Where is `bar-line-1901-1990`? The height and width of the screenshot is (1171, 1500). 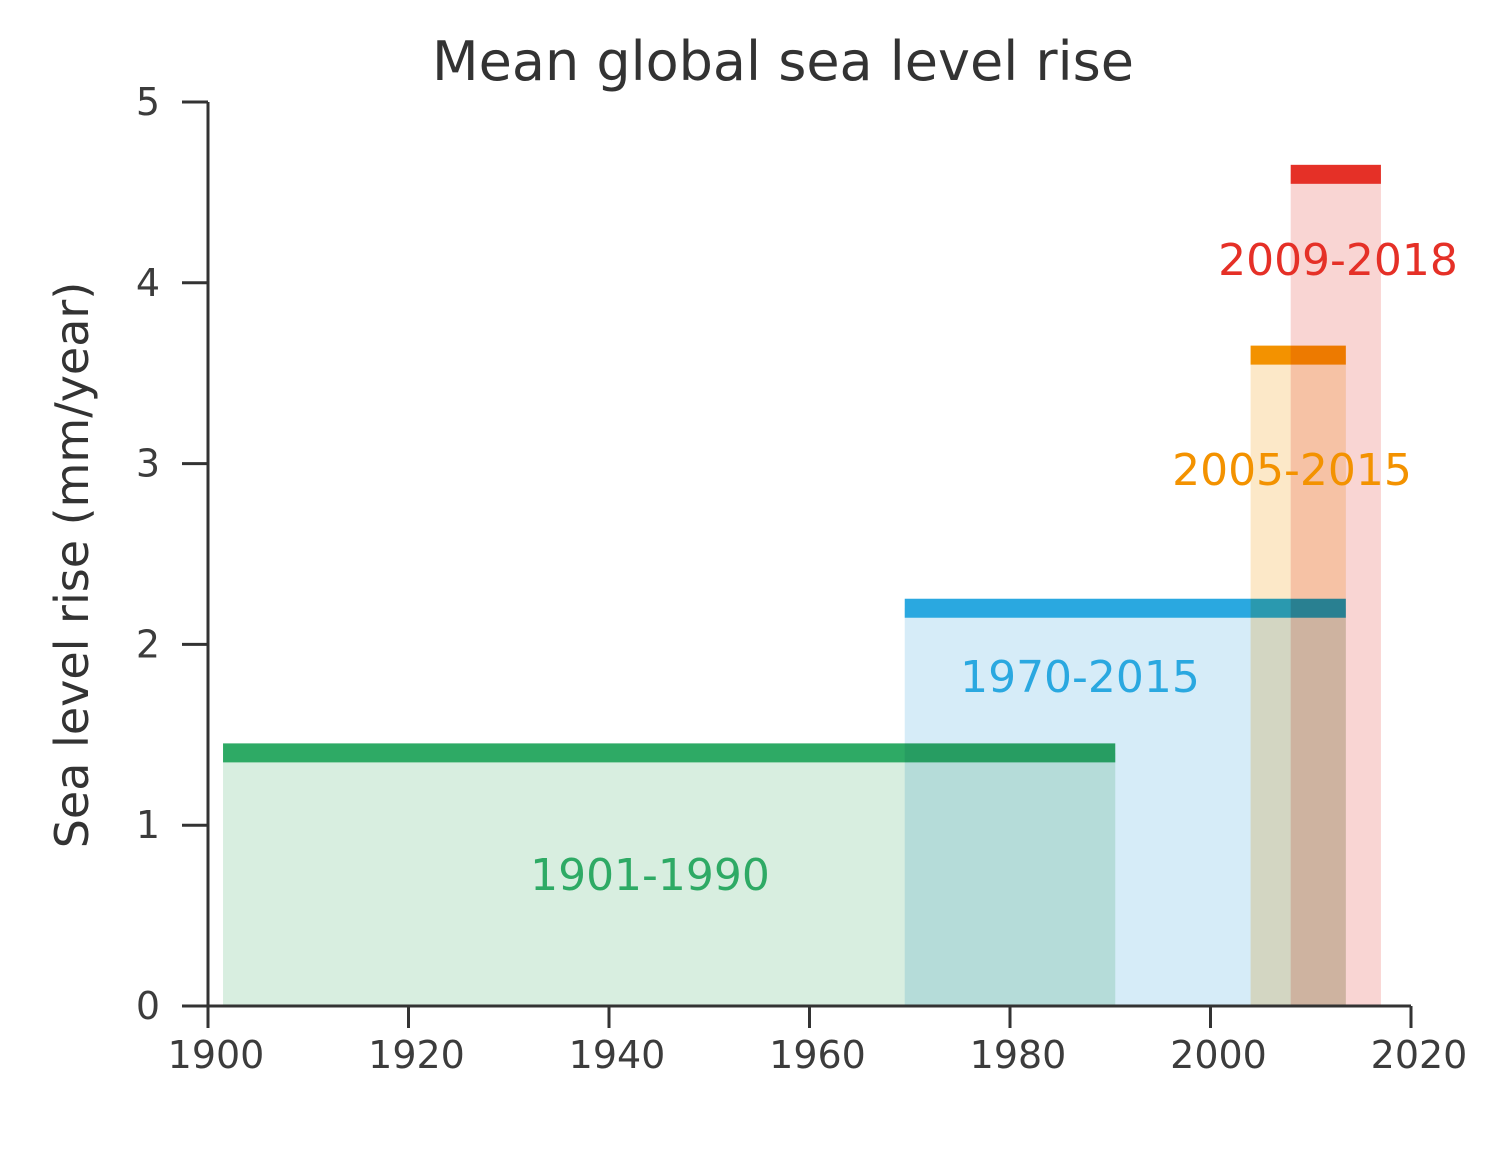 bar-line-1901-1990 is located at coordinates (669, 753).